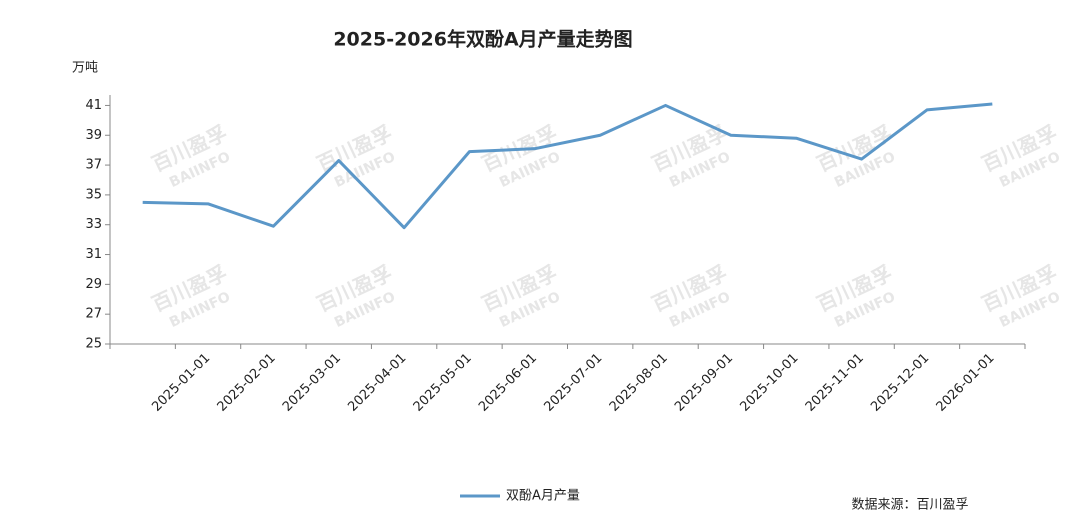 The image size is (1065, 527). Describe the element at coordinates (312, 383) in the screenshot. I see `x-tick-label: 2025-03-01` at that location.